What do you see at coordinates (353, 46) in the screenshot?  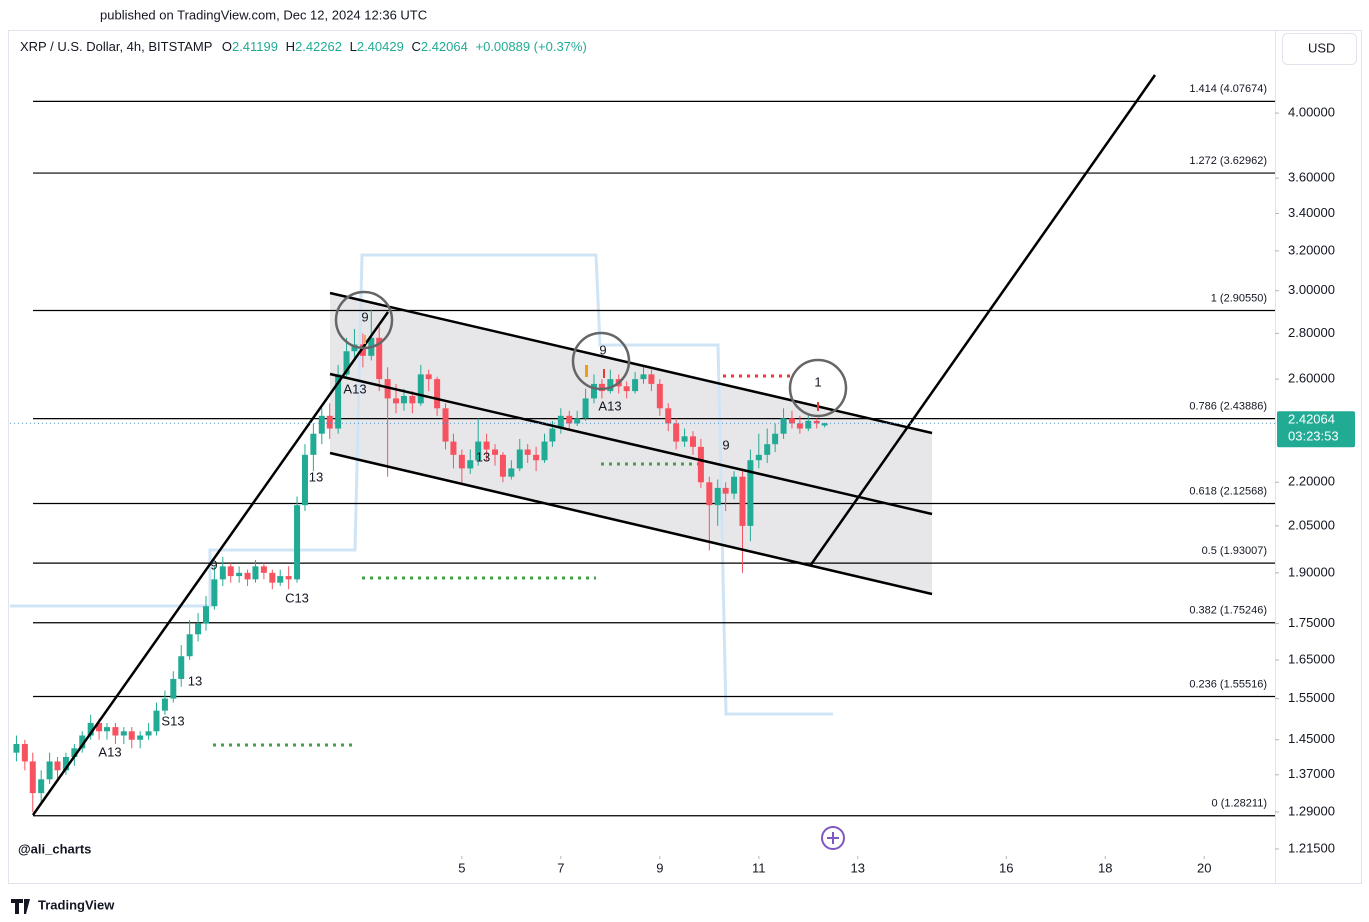 I see `ohlc-letter: L` at bounding box center [353, 46].